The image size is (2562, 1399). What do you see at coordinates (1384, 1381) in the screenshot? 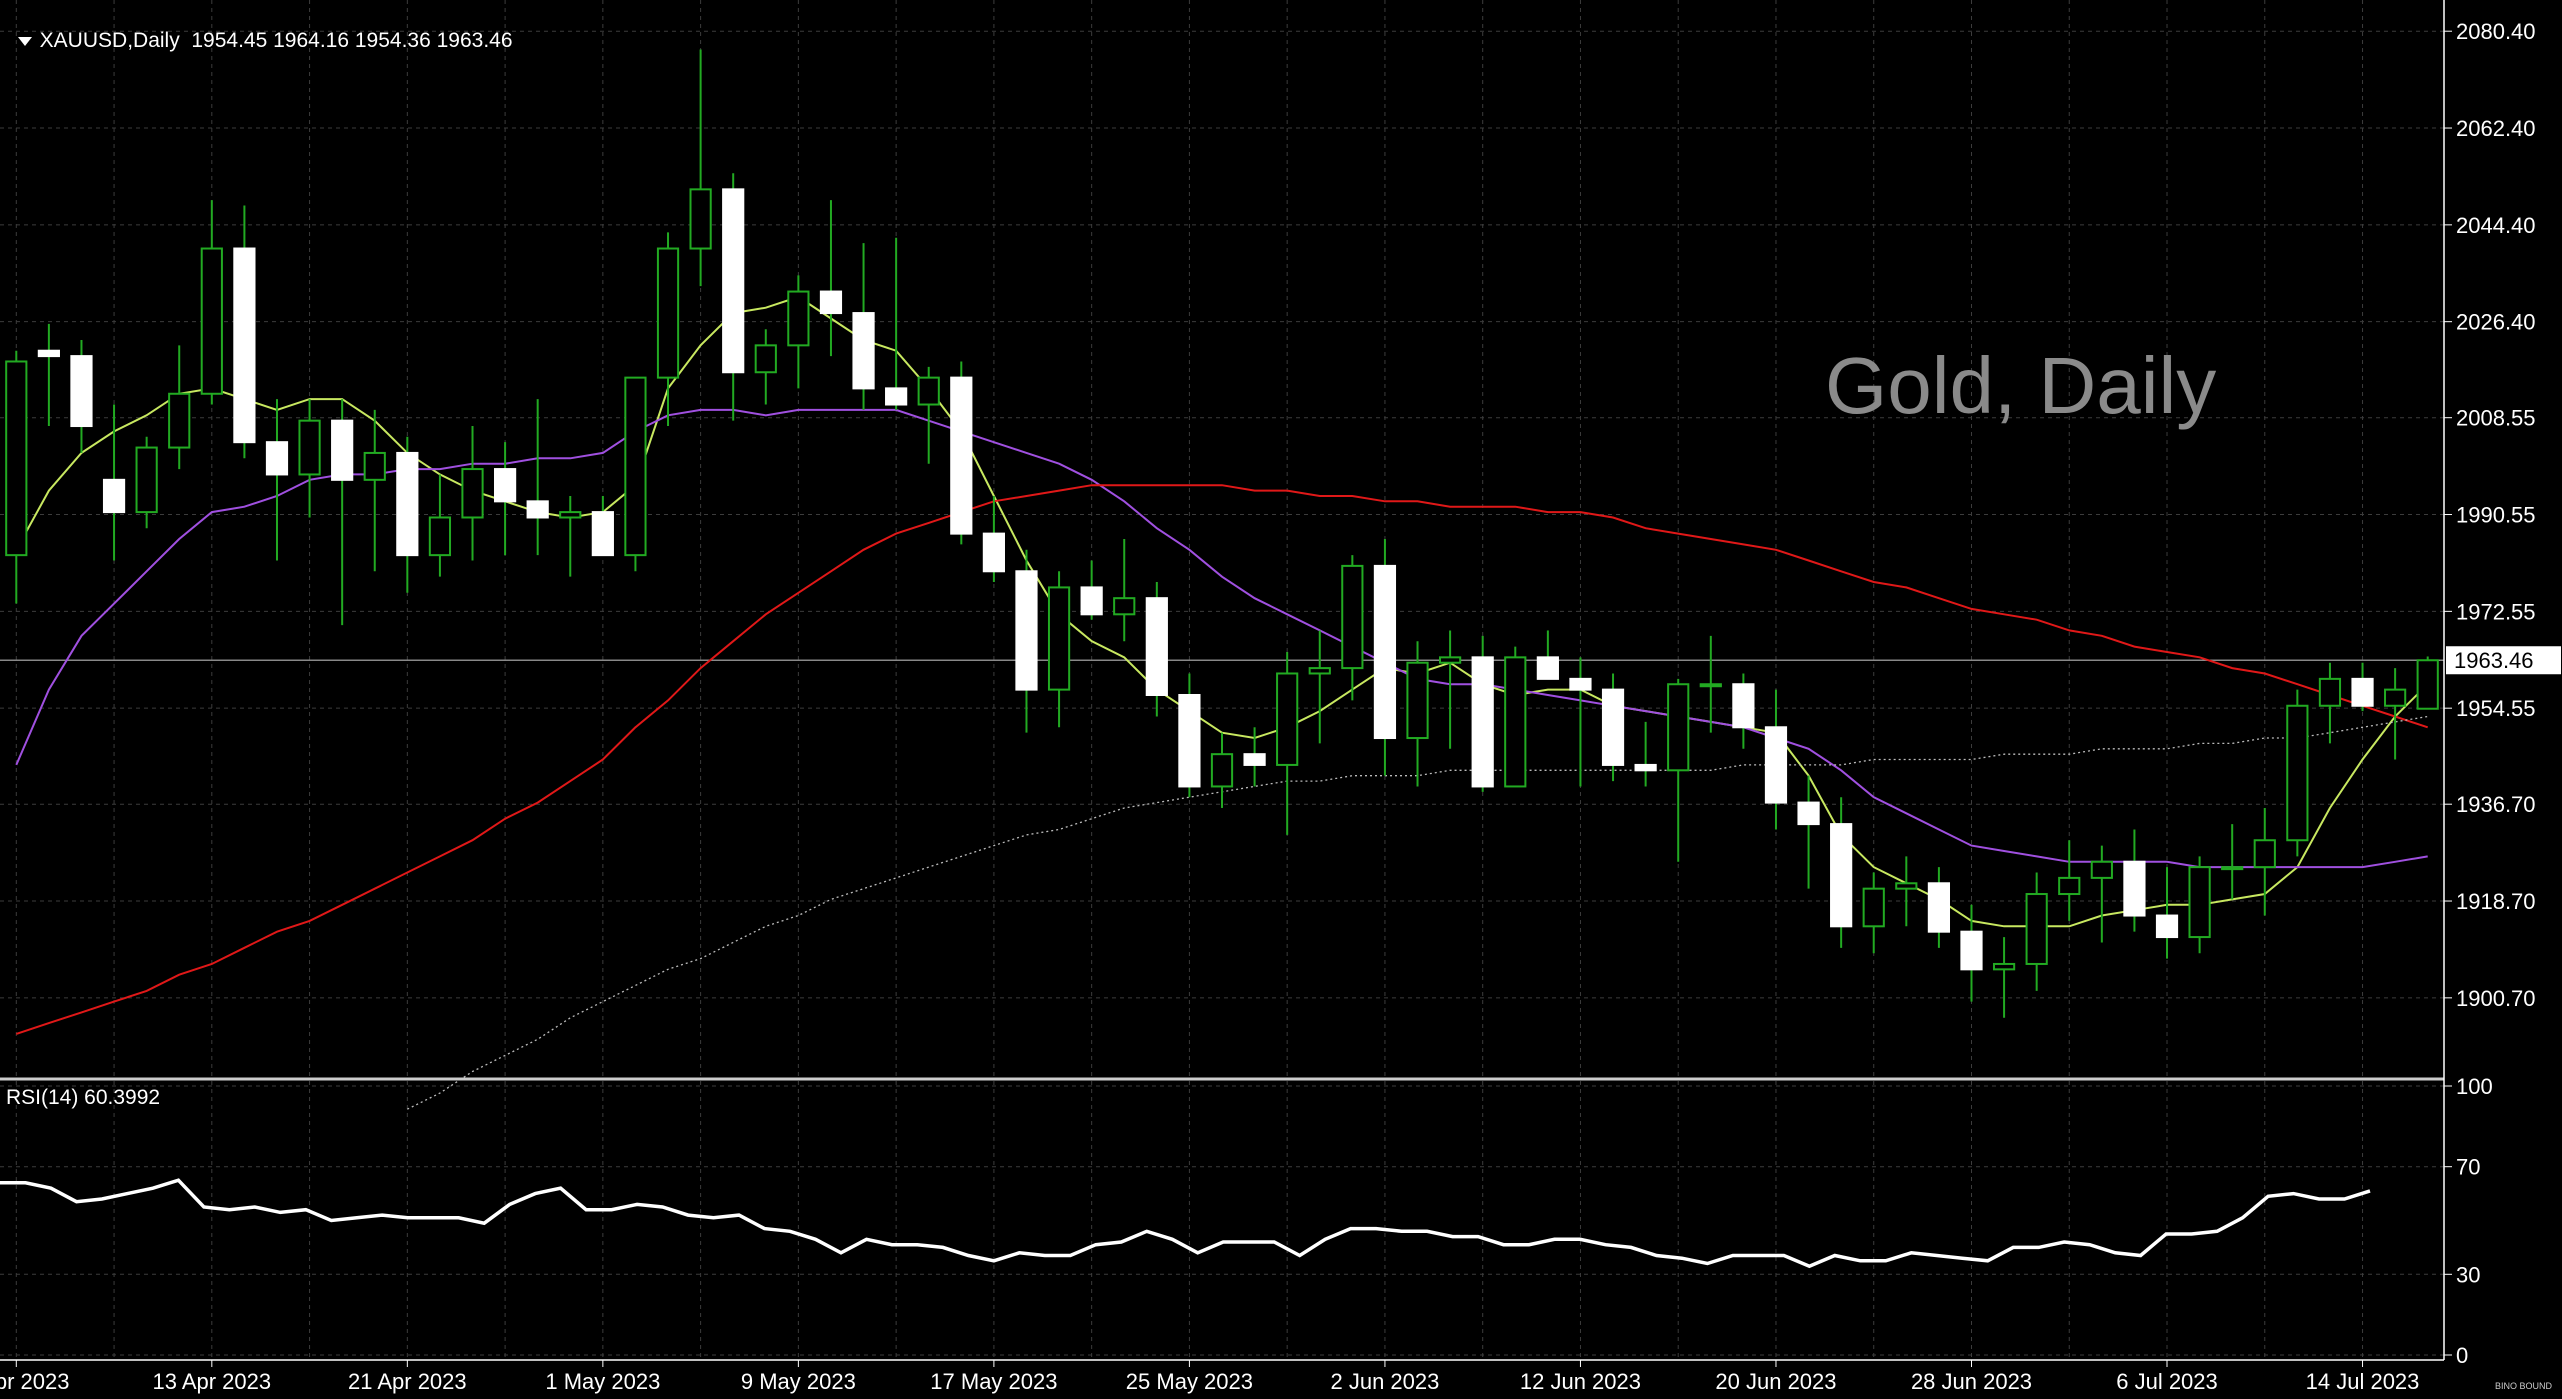
I see `time-tick-label: 2 Jun 2023` at bounding box center [1384, 1381].